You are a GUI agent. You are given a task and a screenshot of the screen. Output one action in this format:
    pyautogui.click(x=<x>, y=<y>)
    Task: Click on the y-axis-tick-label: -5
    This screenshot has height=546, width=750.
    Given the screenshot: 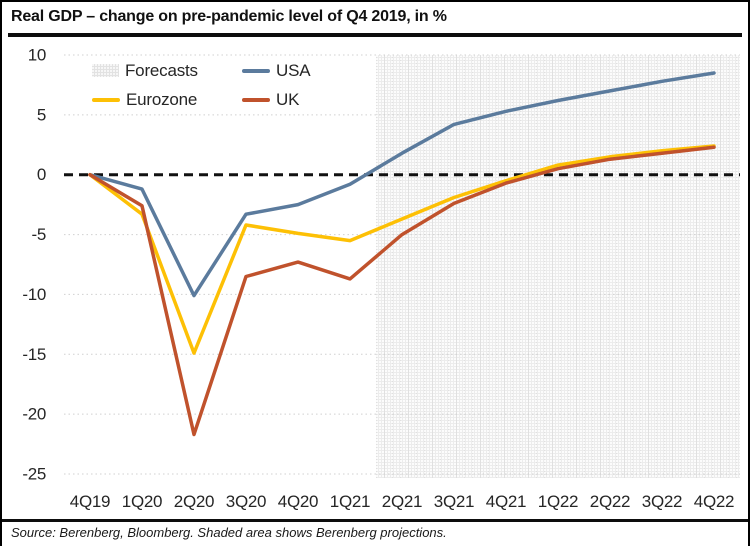 What is the action you would take?
    pyautogui.click(x=38, y=234)
    